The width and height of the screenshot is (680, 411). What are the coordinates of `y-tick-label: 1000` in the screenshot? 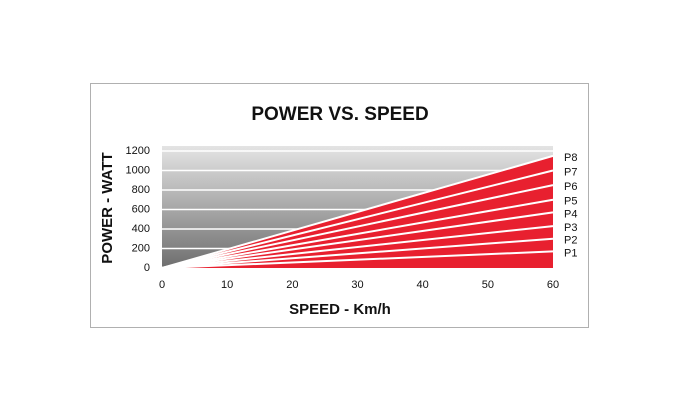 It's located at (138, 170).